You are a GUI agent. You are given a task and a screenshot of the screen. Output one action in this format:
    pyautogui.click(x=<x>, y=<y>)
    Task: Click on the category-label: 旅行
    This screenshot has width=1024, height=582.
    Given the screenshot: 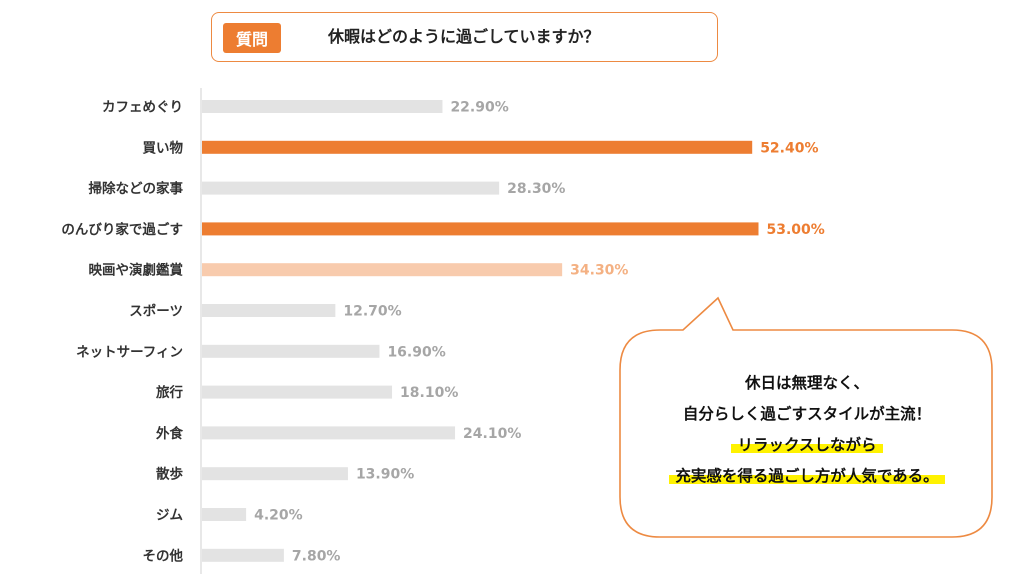 What is the action you would take?
    pyautogui.click(x=169, y=392)
    